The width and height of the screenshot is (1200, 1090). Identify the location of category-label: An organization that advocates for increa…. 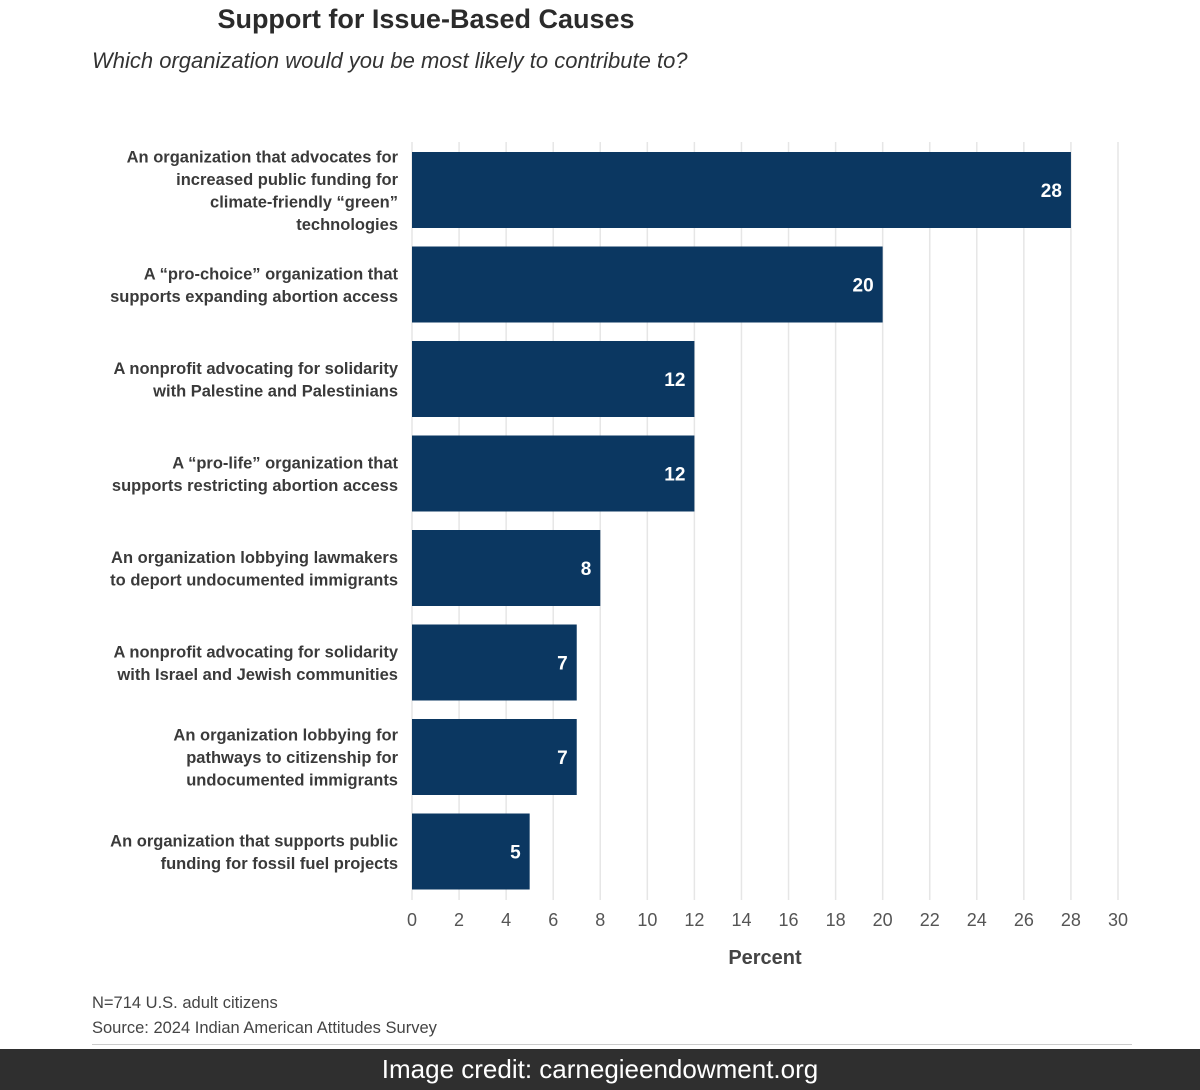
(263, 191).